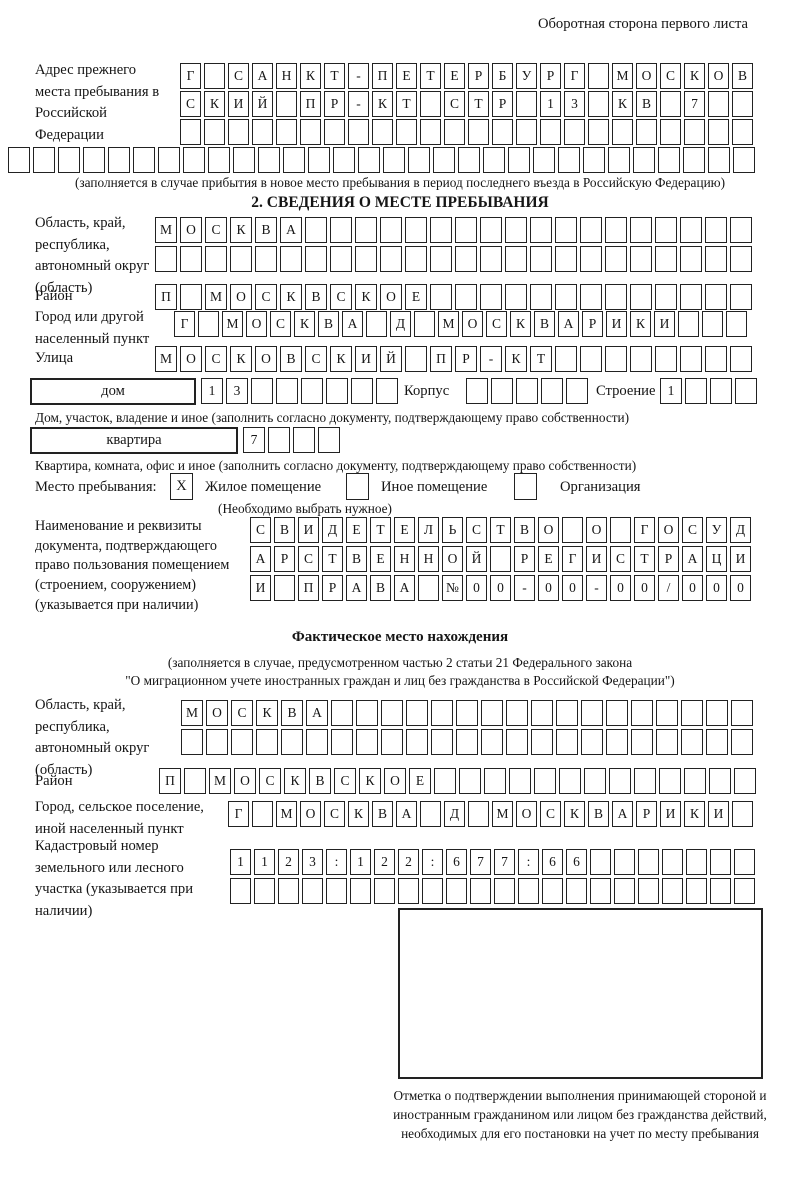  What do you see at coordinates (716, 588) in the screenshot?
I see `char-cell: 0` at bounding box center [716, 588].